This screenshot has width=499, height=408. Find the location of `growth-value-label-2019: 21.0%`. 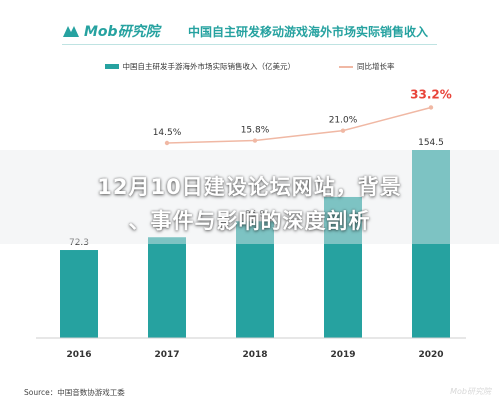

growth-value-label-2019: 21.0% is located at coordinates (343, 121).